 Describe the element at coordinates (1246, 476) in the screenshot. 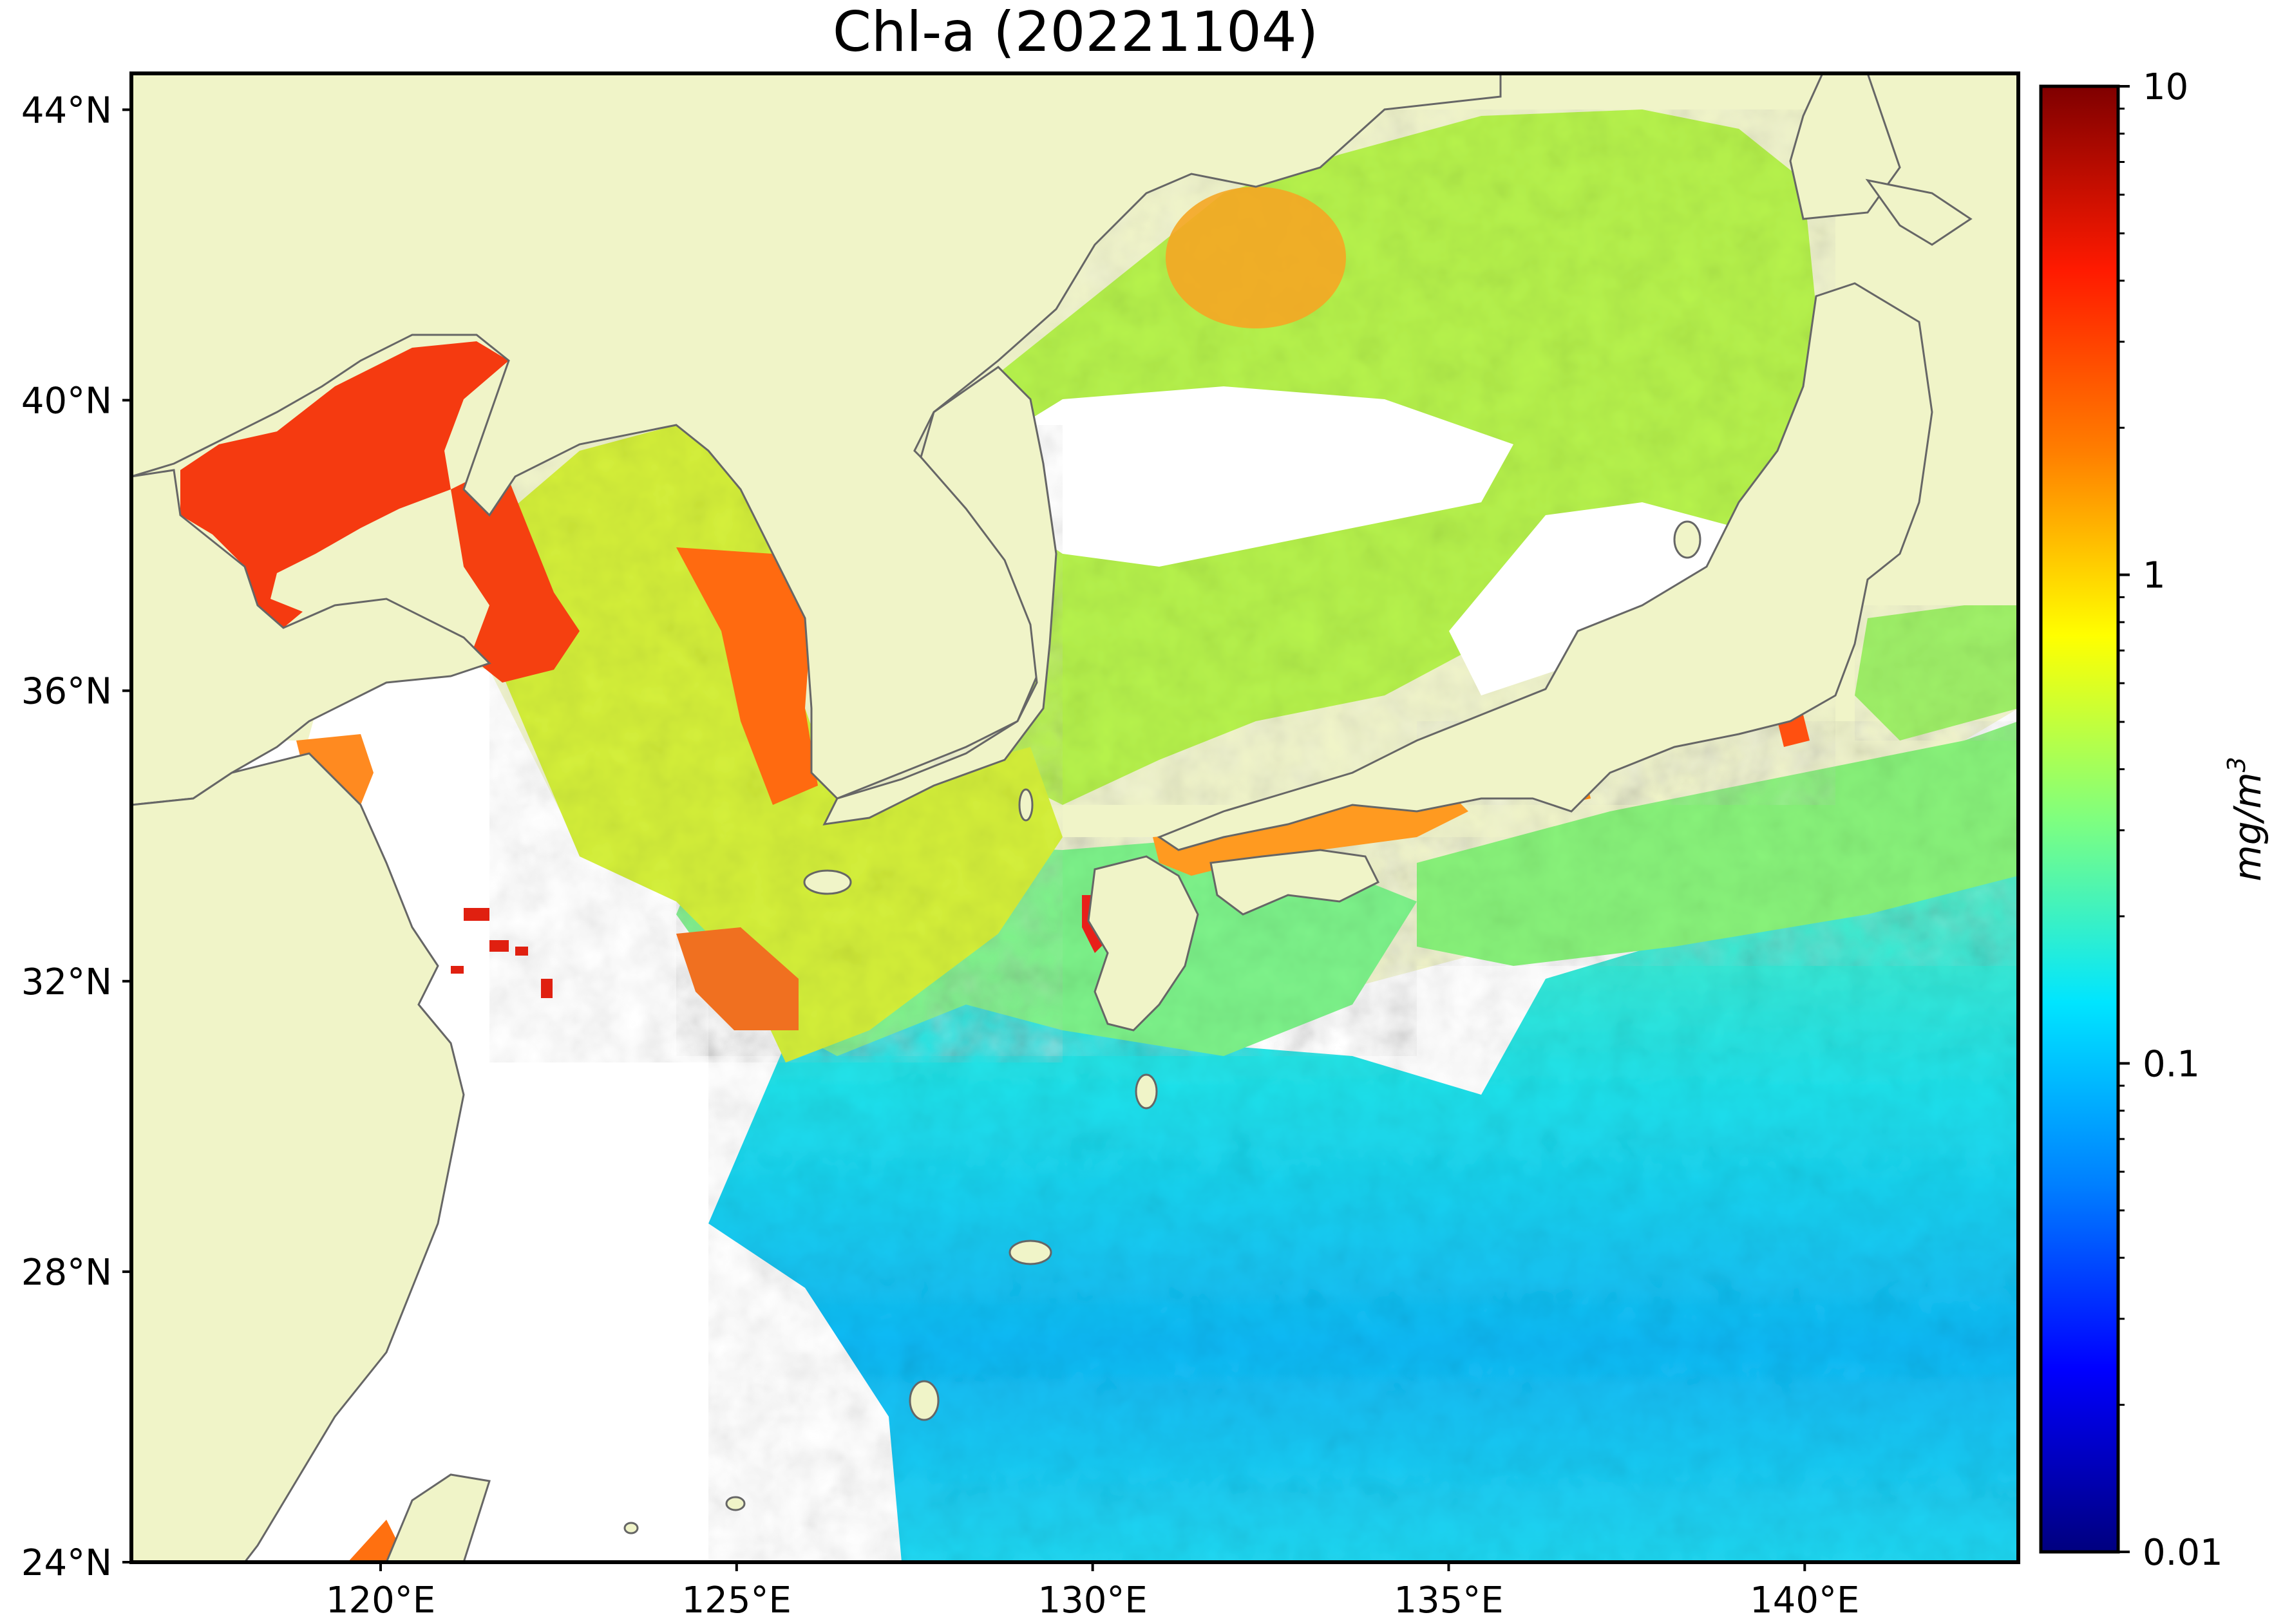

I see `no-data-sea-of-japan` at that location.